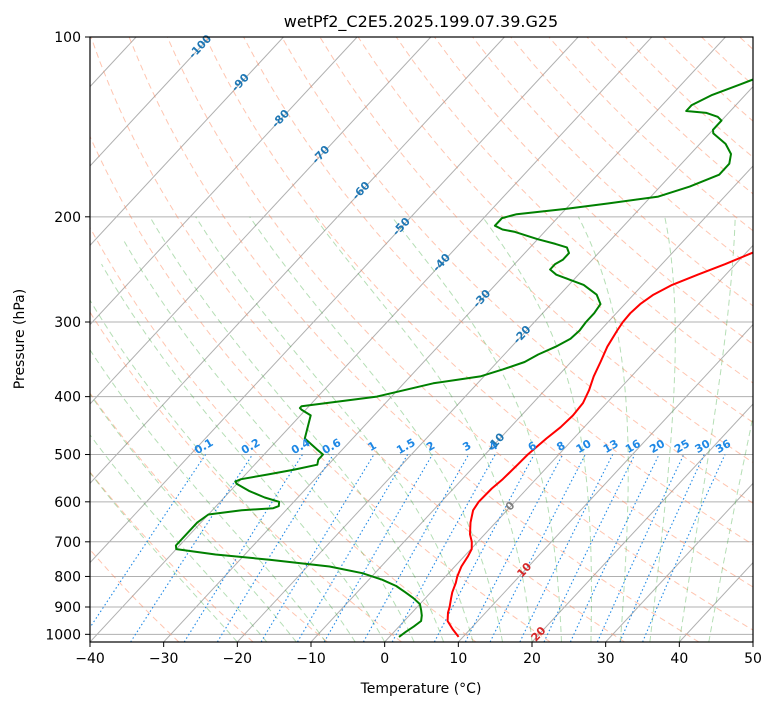  I want to click on y-tick-label: 600, so click(67, 503).